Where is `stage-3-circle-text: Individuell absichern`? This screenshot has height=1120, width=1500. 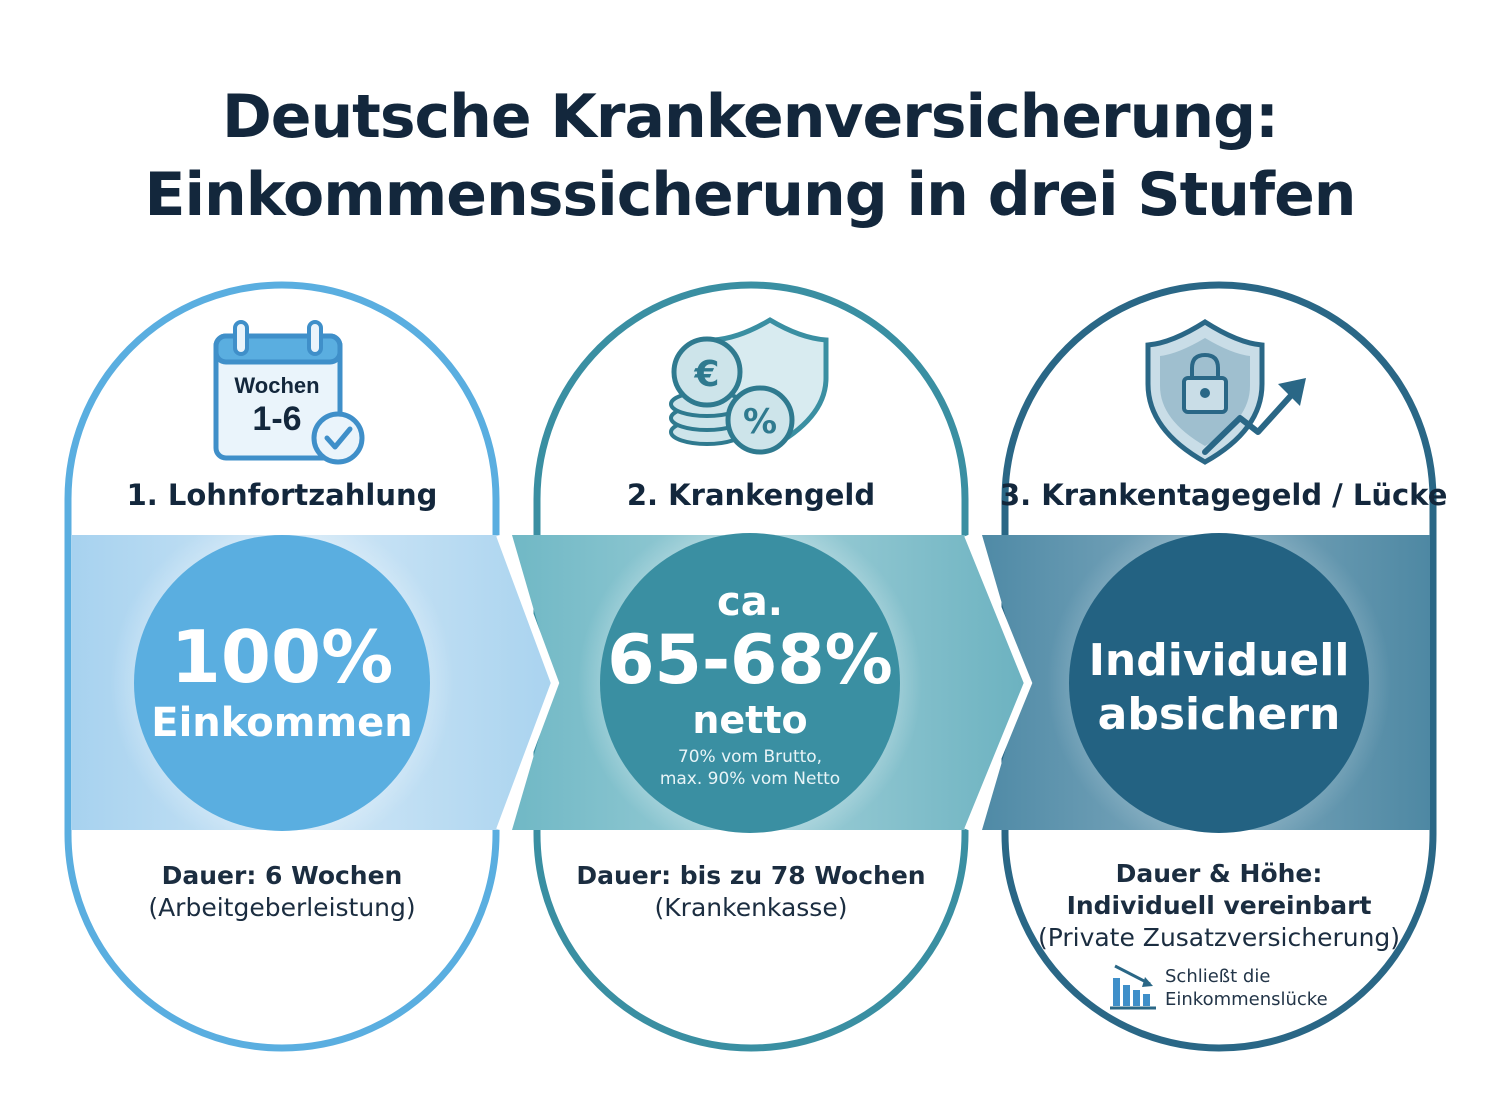 stage-3-circle-text: Individuell absichern is located at coordinates (1219, 688).